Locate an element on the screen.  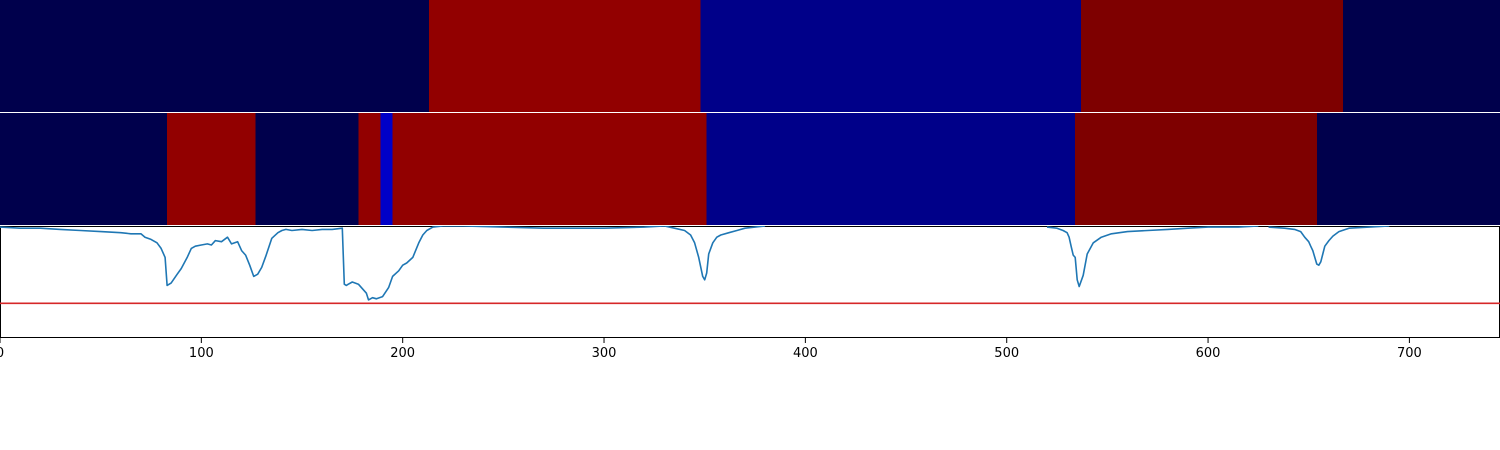
x-tick-label: 100 is located at coordinates (201, 353).